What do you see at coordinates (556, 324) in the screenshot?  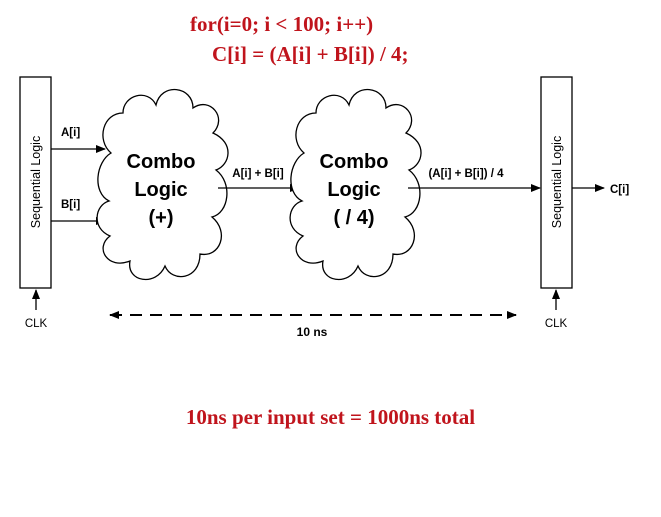 I see `clk-right-label: CLK` at bounding box center [556, 324].